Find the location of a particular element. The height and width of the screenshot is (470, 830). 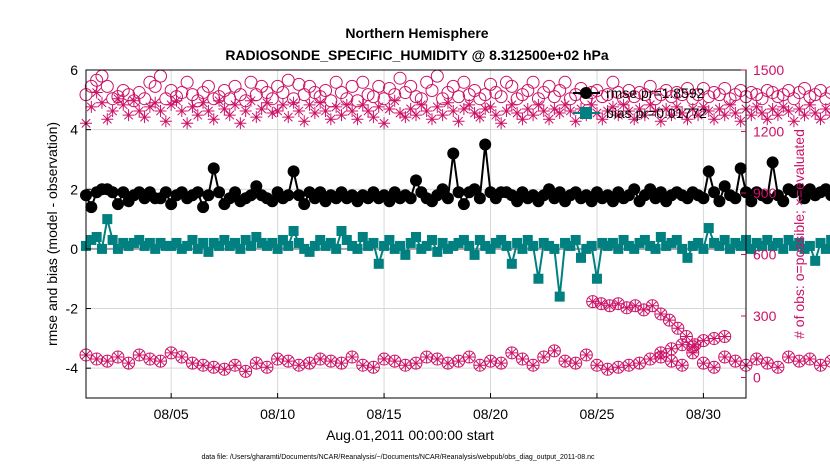

y-tick-label: 2 is located at coordinates (74, 189).